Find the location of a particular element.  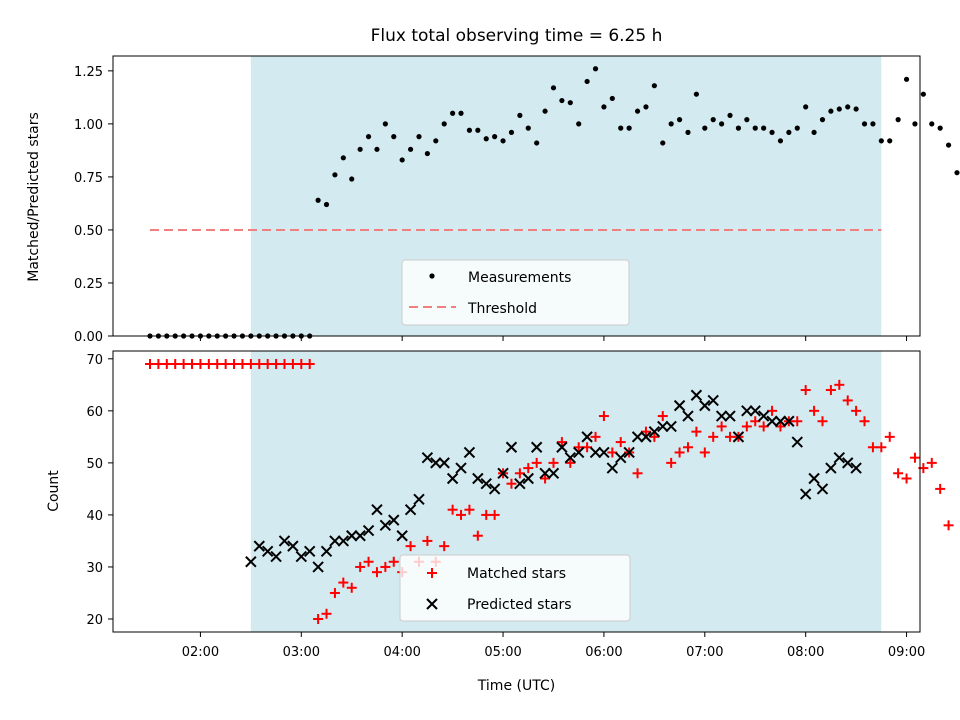

bottom-y-axis-label: Count is located at coordinates (54, 491).